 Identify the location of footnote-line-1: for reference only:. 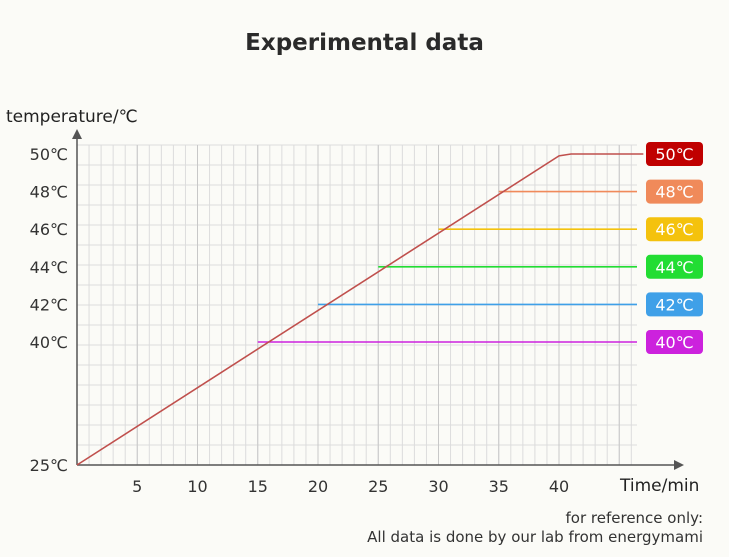
(634, 518).